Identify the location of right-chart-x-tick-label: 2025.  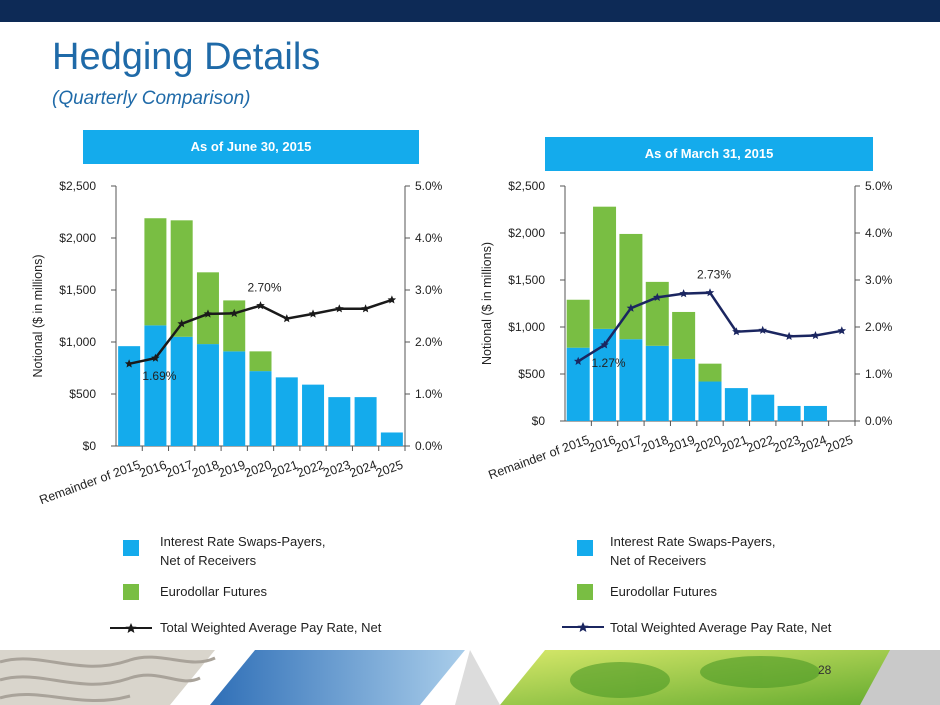
(839, 444).